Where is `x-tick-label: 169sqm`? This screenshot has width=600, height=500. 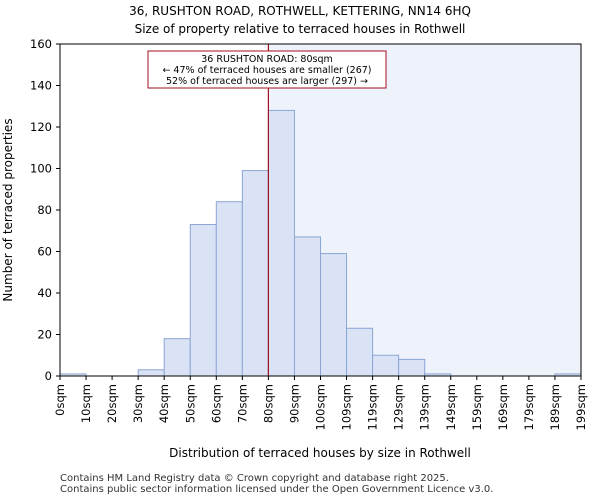
x-tick-label: 169sqm is located at coordinates (503, 407).